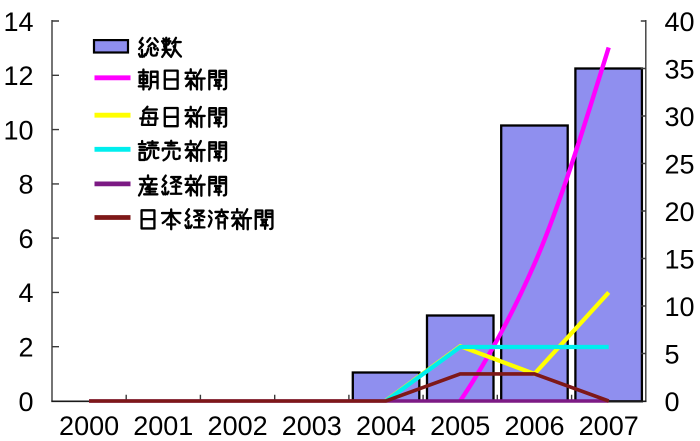 The height and width of the screenshot is (441, 700). What do you see at coordinates (680, 212) in the screenshot?
I see `svg-text: 20` at bounding box center [680, 212].